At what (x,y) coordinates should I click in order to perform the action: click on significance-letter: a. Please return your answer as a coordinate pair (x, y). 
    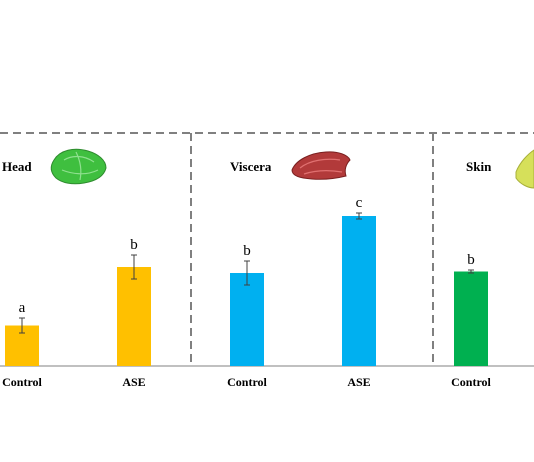
    Looking at the image, I should click on (22, 308).